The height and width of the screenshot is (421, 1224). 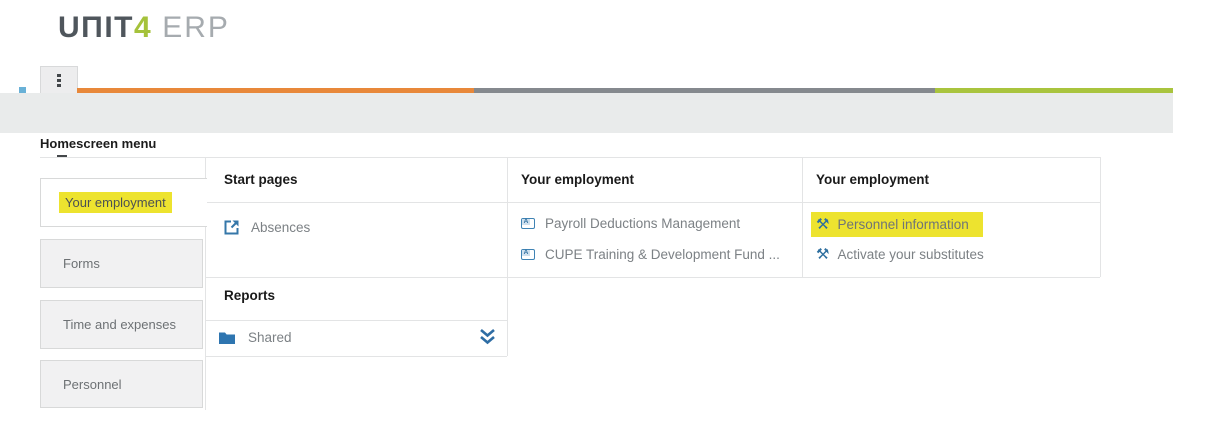 I want to click on double-chevron-down-icon, so click(x=487, y=337).